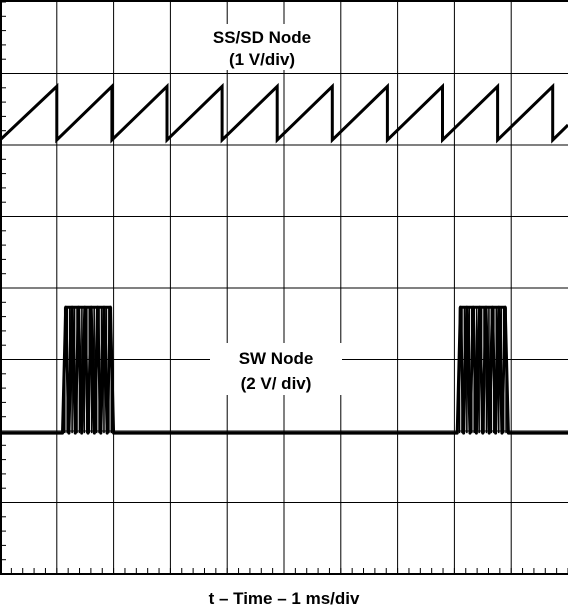 This screenshot has width=568, height=615. I want to click on sw-label-backdrop, so click(276, 369).